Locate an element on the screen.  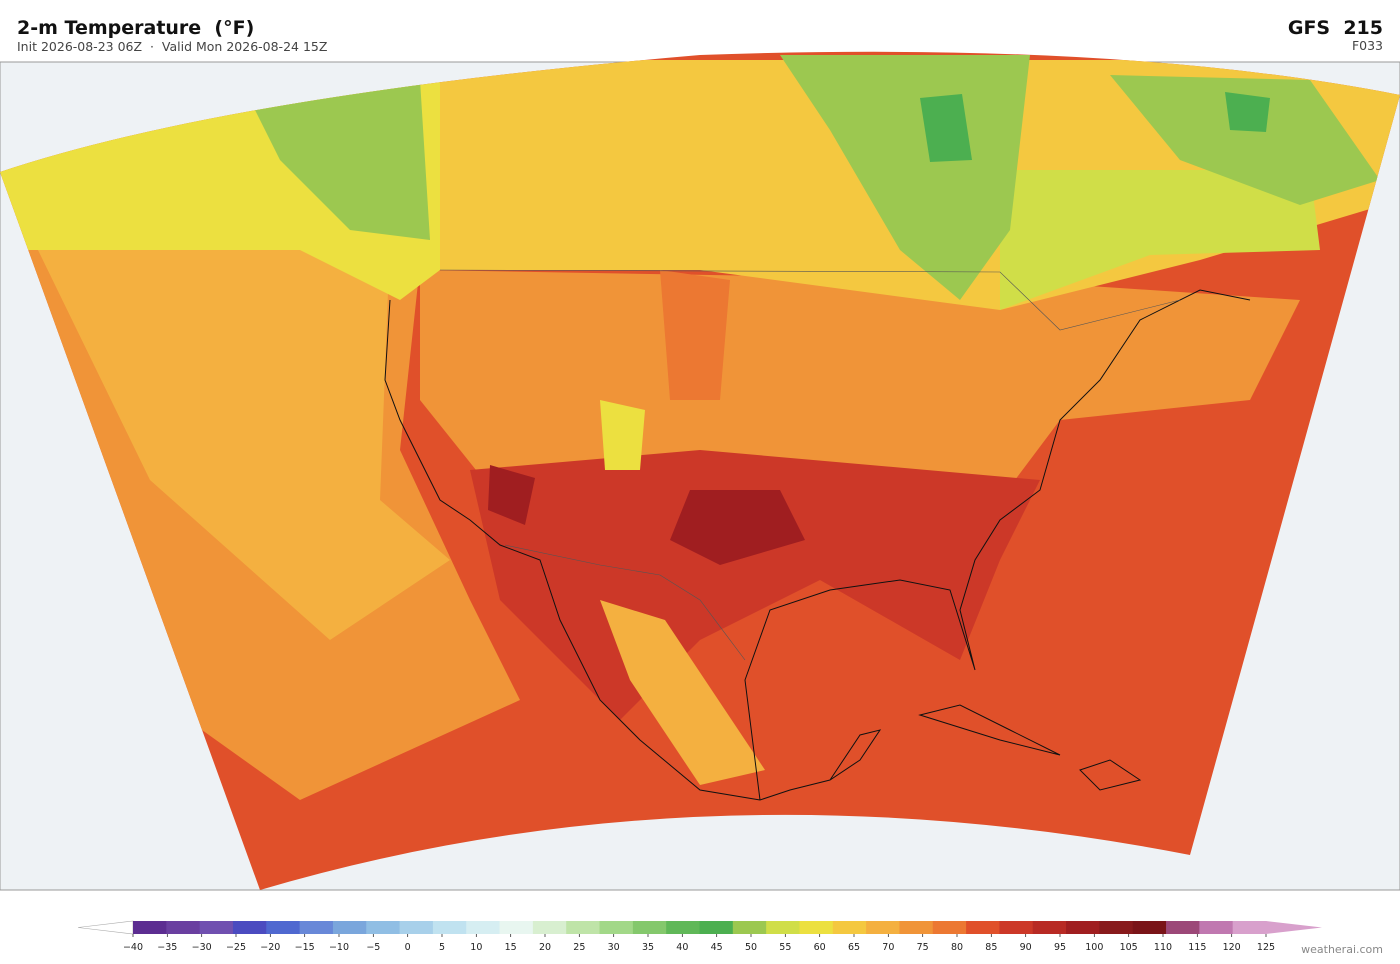
colorbar-under is located at coordinates (105, 927).